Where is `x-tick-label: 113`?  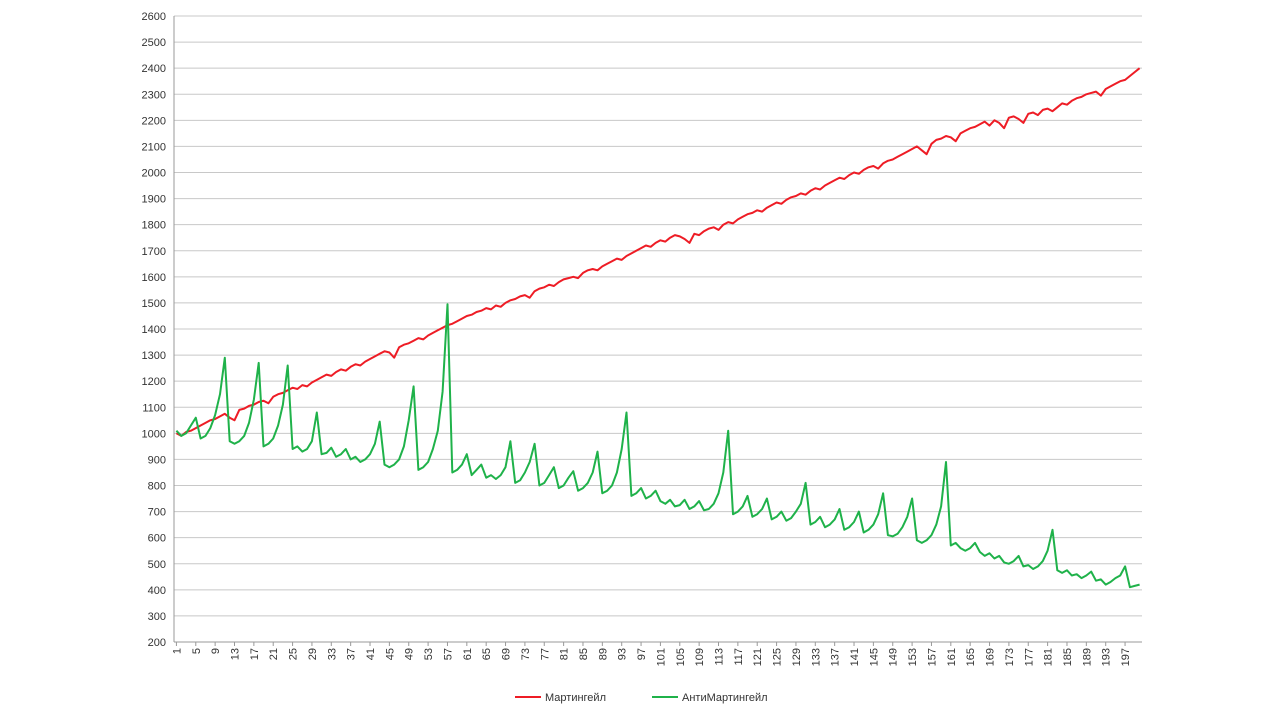
x-tick-label: 113 is located at coordinates (720, 657).